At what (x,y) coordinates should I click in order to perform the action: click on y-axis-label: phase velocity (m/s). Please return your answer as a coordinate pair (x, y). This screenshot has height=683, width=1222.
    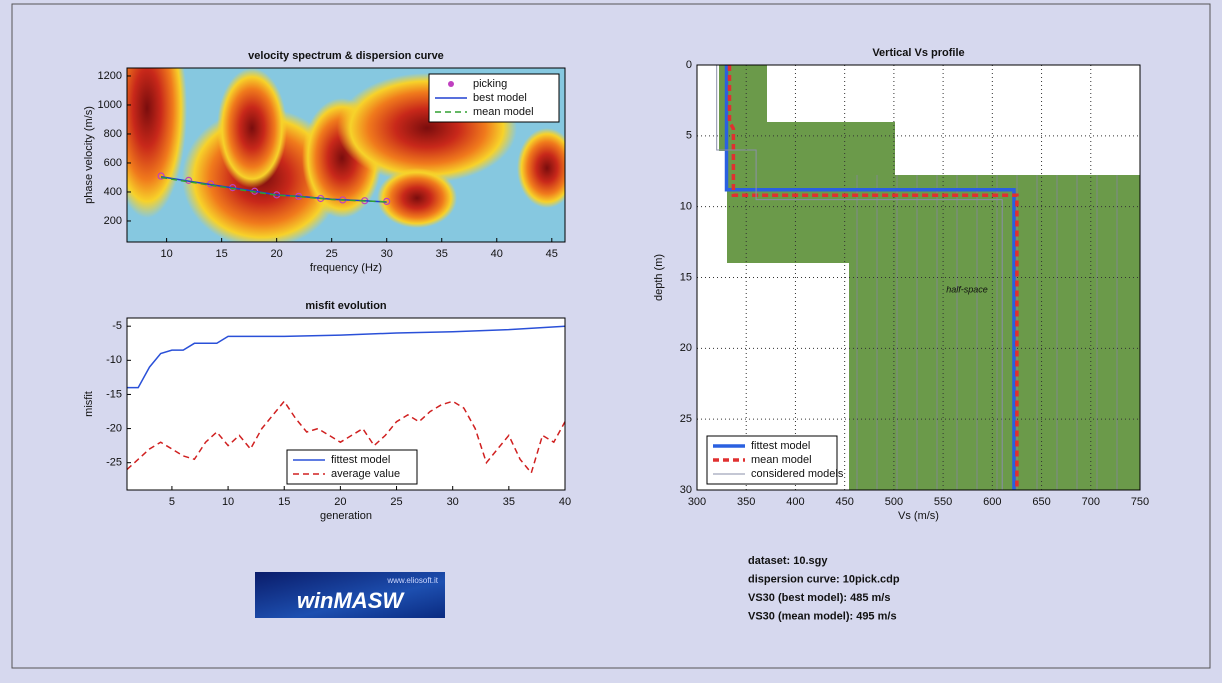
    Looking at the image, I should click on (89, 155).